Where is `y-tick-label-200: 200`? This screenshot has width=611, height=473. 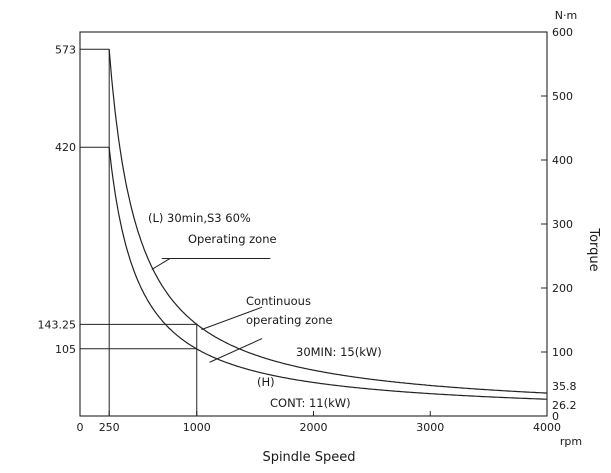 y-tick-label-200: 200 is located at coordinates (562, 288).